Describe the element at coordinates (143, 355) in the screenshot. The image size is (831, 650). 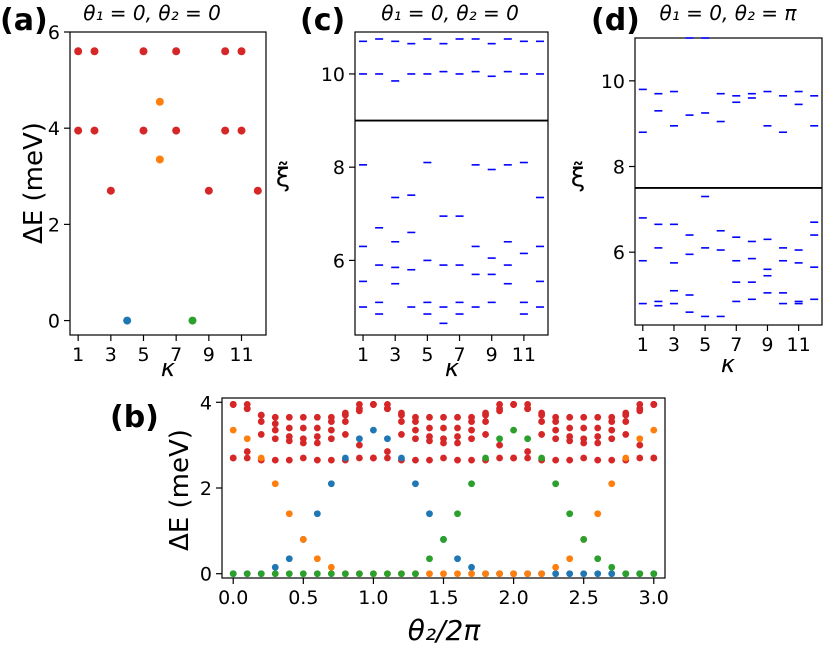
I see `panel-a-xtick-label: 5` at that location.